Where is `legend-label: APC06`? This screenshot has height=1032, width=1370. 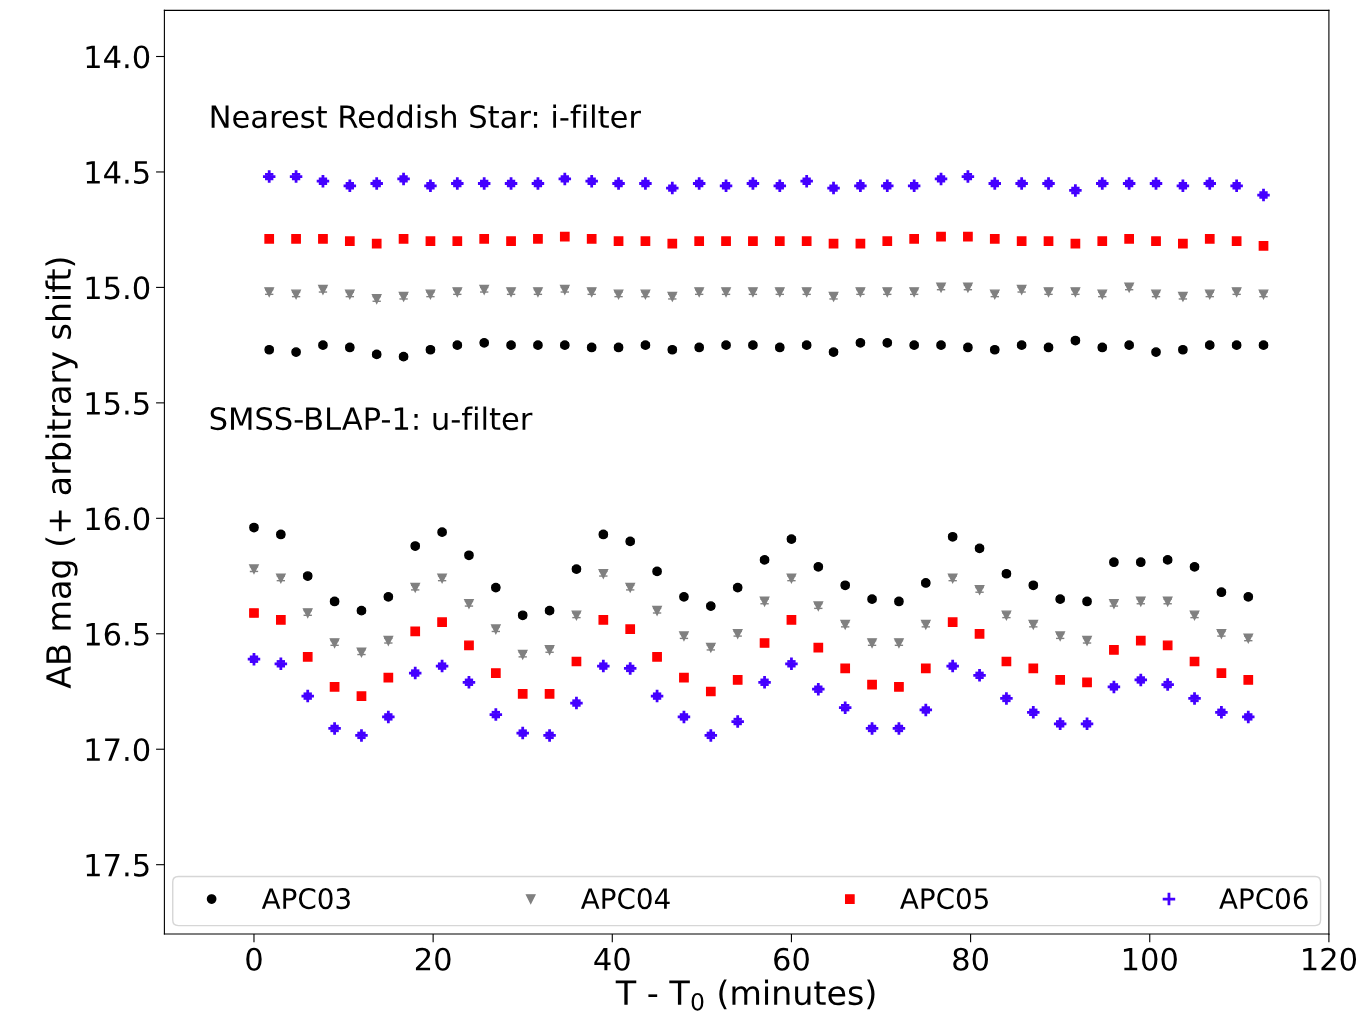
legend-label: APC06 is located at coordinates (1263, 899).